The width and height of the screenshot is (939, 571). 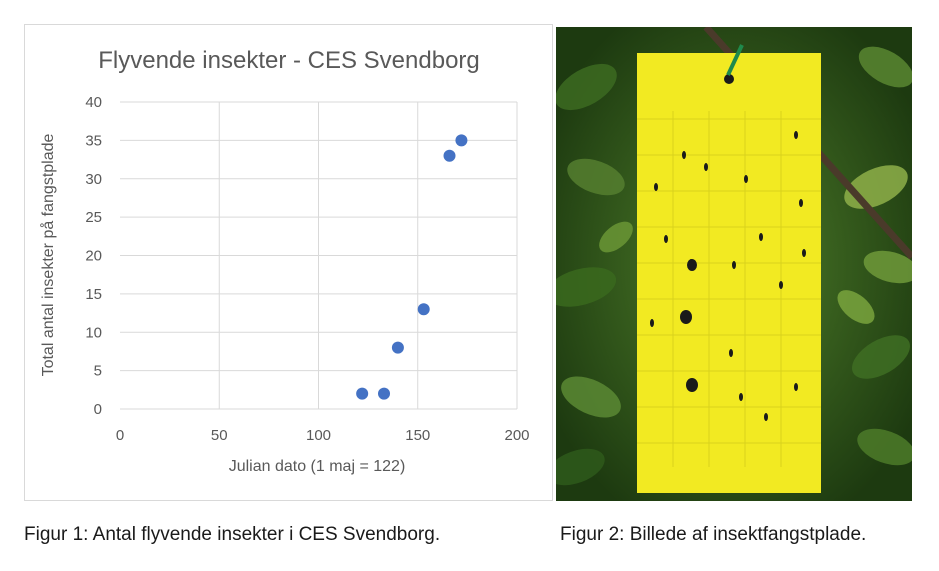 What do you see at coordinates (93, 294) in the screenshot?
I see `y-tick-label: 15` at bounding box center [93, 294].